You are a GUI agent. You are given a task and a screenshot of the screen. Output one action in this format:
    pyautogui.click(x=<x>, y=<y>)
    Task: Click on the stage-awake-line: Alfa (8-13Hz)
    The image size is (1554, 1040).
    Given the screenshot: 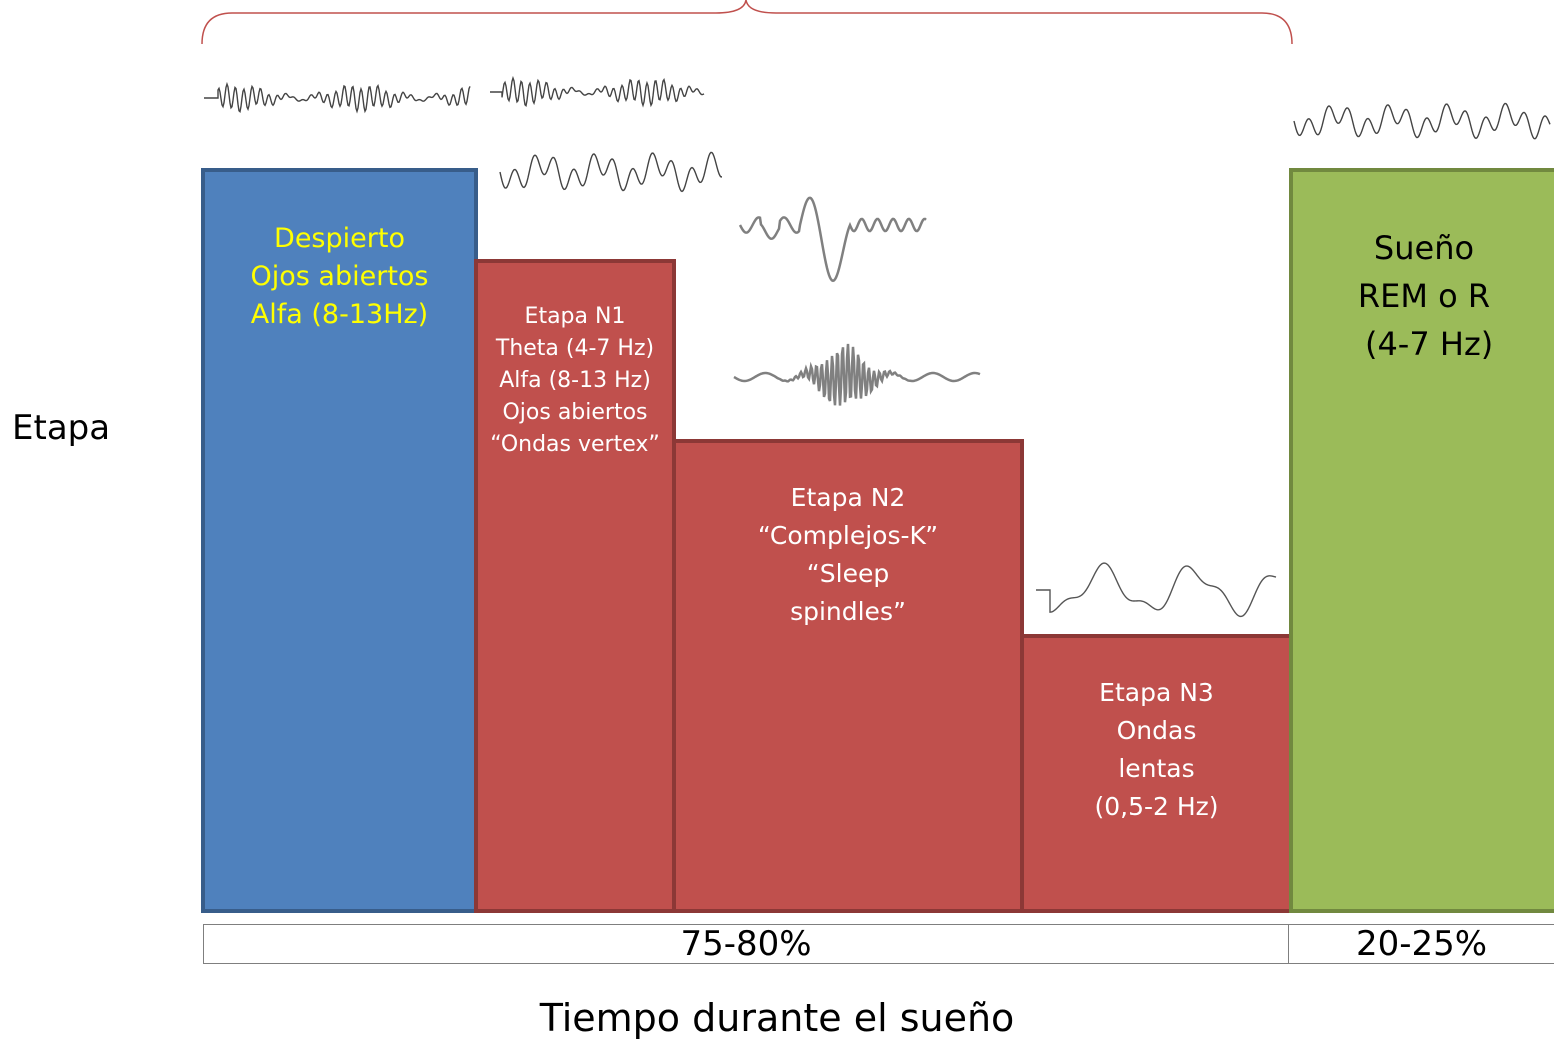 What is the action you would take?
    pyautogui.click(x=339, y=314)
    